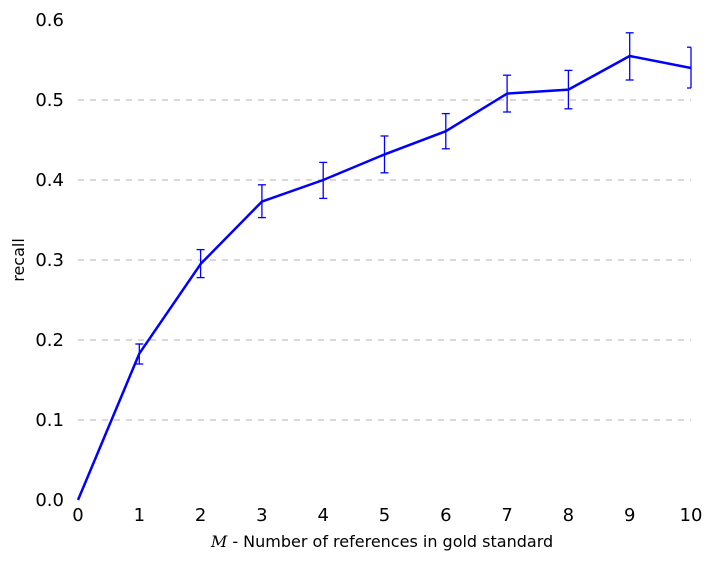 This screenshot has height=563, width=713. Describe the element at coordinates (200, 515) in the screenshot. I see `x-tick-label: 2` at that location.